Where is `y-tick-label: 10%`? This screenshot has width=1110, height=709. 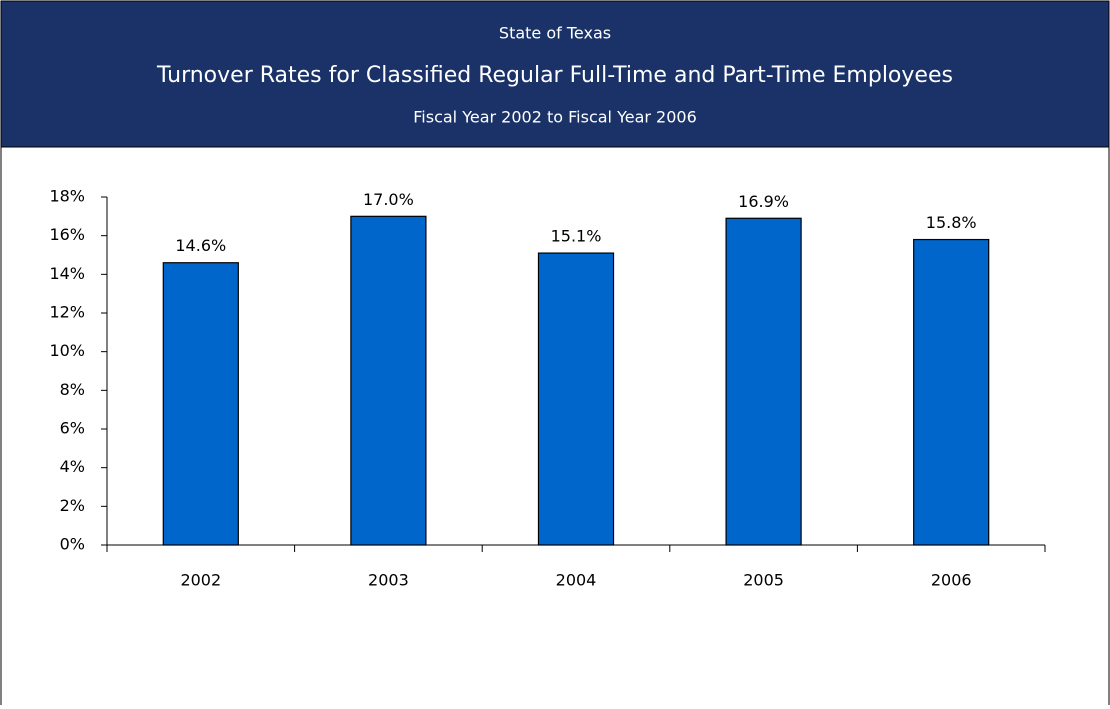
y-tick-label: 10% is located at coordinates (67, 350).